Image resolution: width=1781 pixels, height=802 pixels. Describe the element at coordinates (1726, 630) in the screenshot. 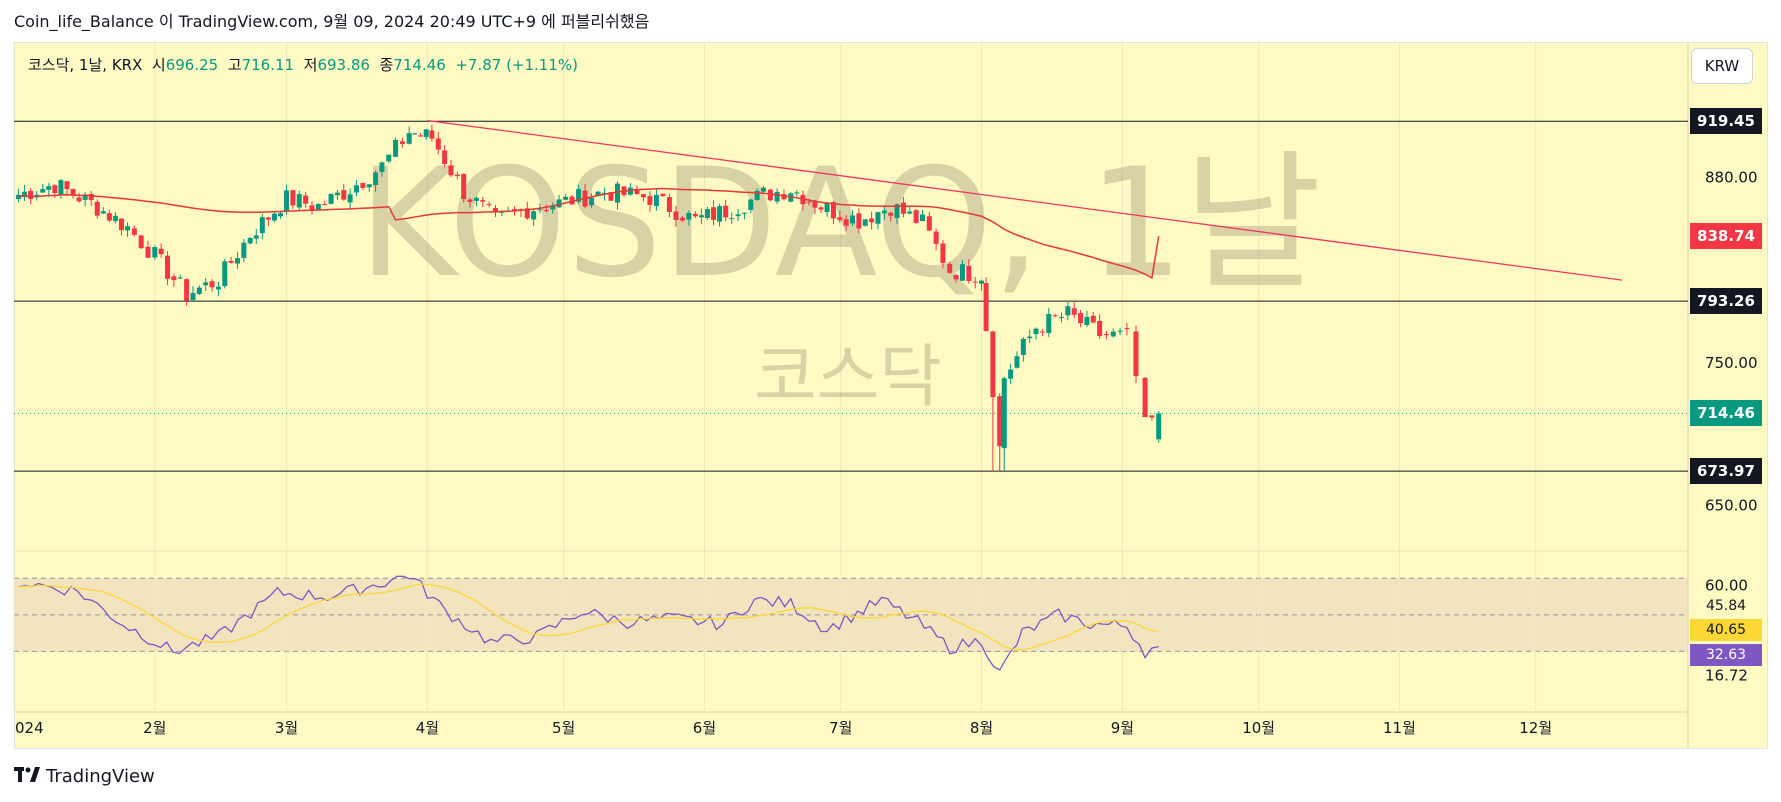

I see `rsi-tag-rsi_ma: 40.65` at that location.